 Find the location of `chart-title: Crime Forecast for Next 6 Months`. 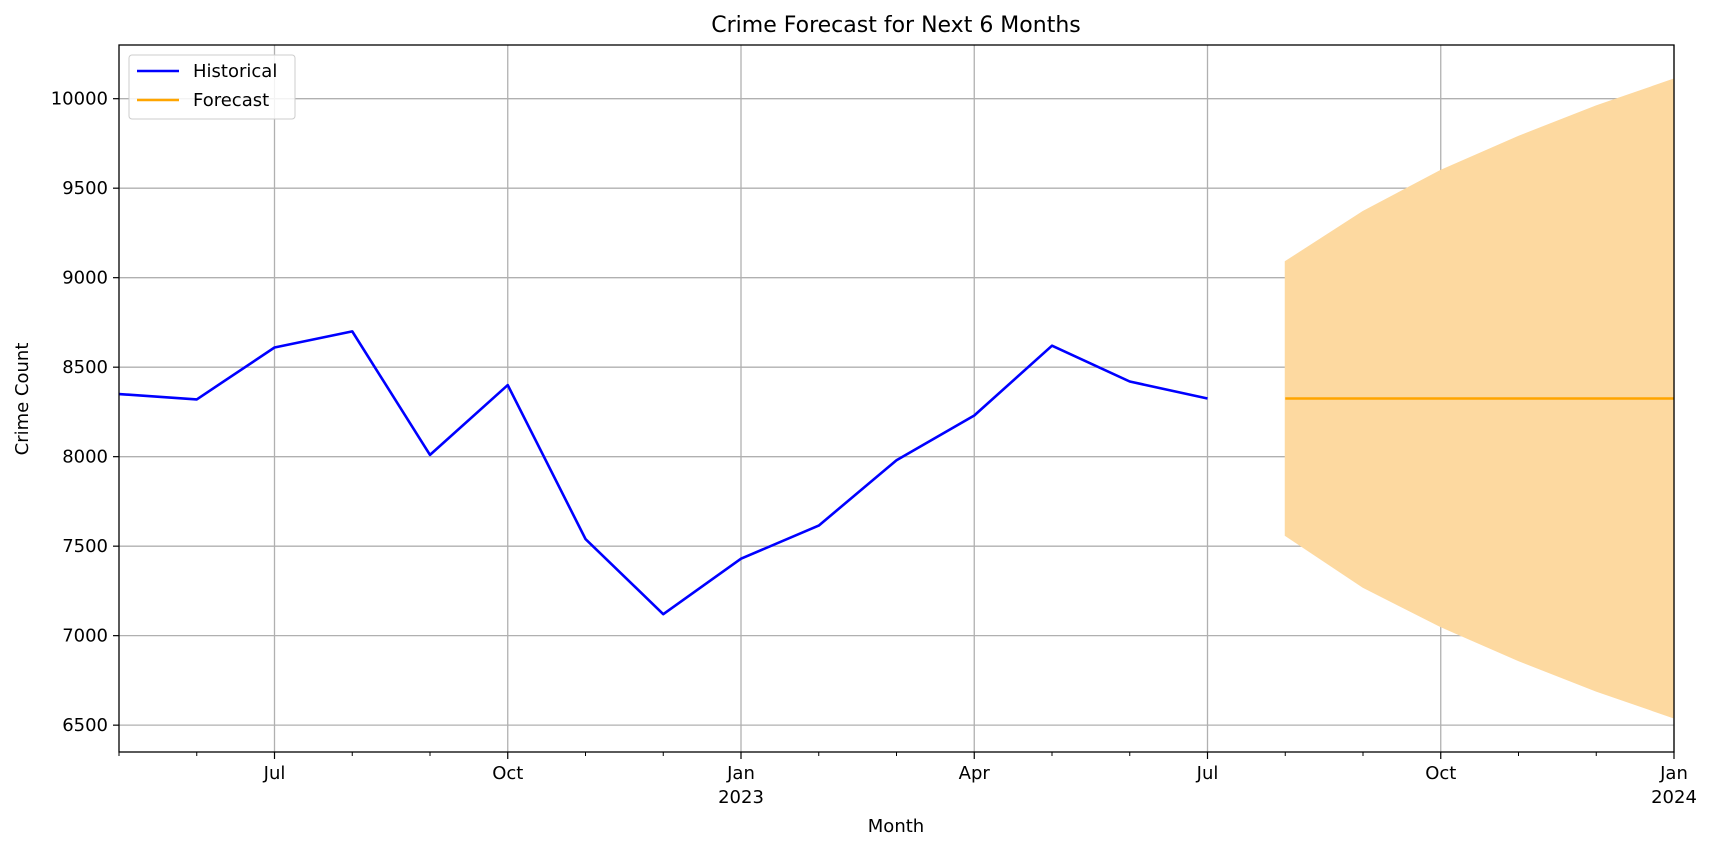

chart-title: Crime Forecast for Next 6 Months is located at coordinates (895, 25).